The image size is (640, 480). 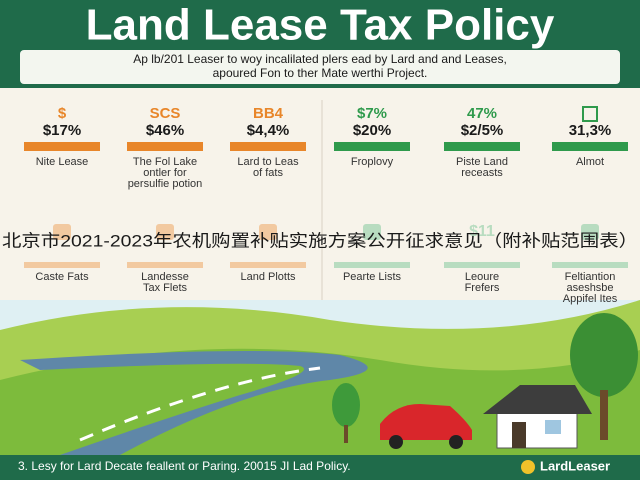 I want to click on stat-caption: Lard to Leas, so click(x=268, y=162).